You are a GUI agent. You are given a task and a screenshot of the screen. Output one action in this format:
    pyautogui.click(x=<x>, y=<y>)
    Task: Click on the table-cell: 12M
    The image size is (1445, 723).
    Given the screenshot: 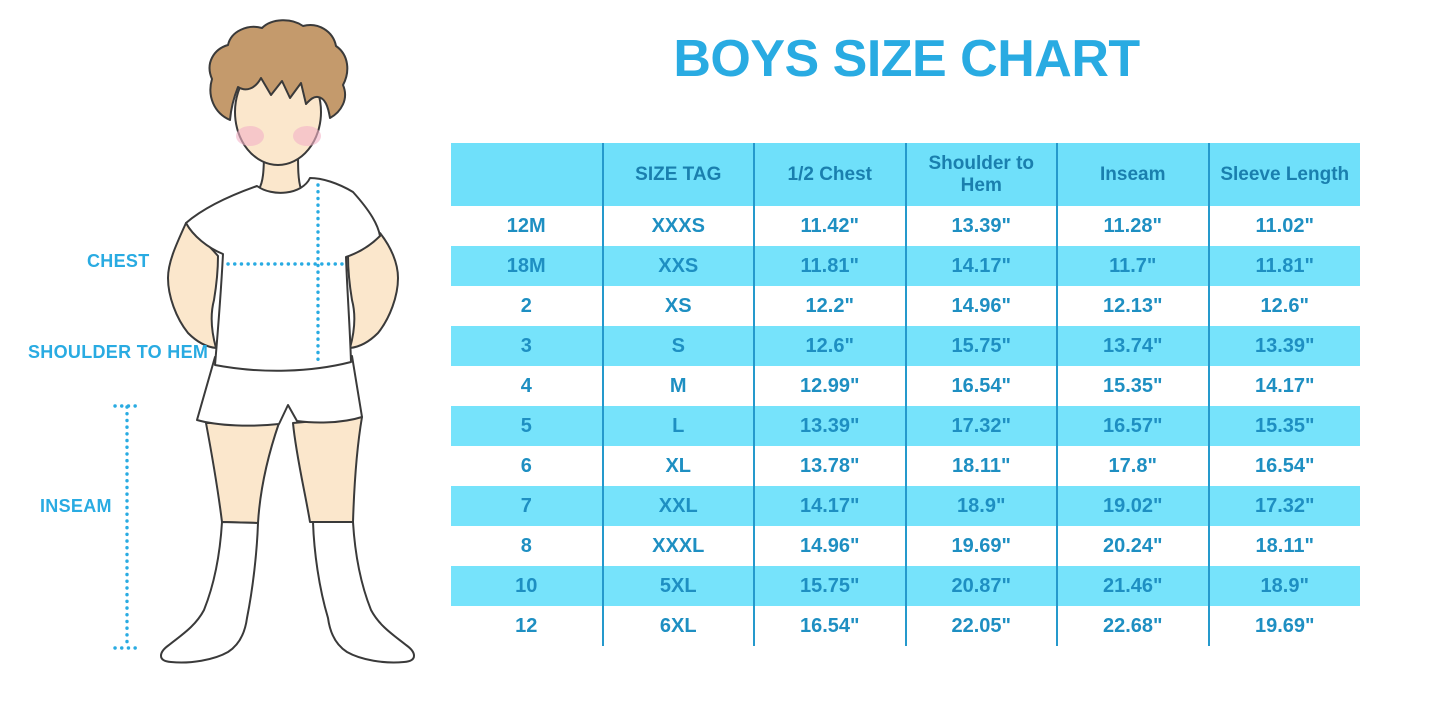 What is the action you would take?
    pyautogui.click(x=526, y=225)
    